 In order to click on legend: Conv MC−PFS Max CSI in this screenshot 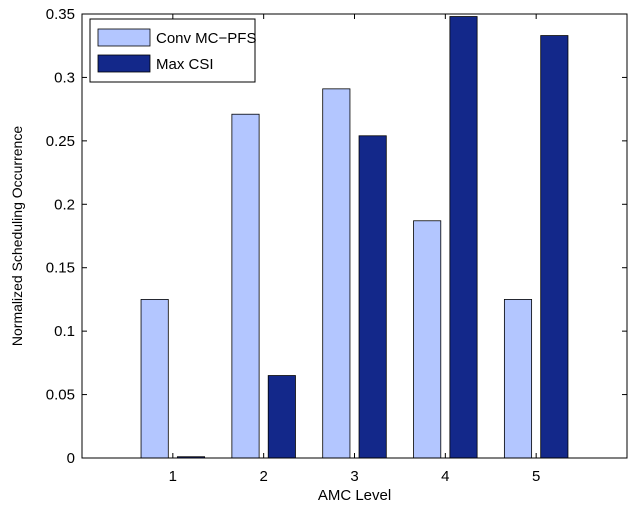, I will do `click(172, 50)`.